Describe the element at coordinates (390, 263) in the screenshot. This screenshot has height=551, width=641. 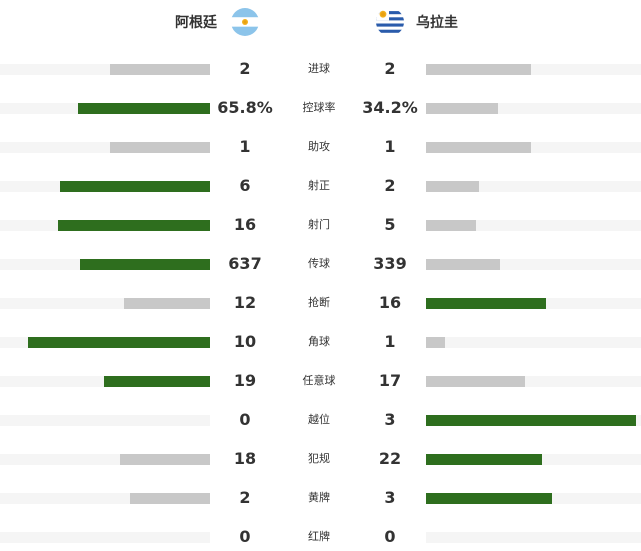
I see `stat-value-right: 339` at that location.